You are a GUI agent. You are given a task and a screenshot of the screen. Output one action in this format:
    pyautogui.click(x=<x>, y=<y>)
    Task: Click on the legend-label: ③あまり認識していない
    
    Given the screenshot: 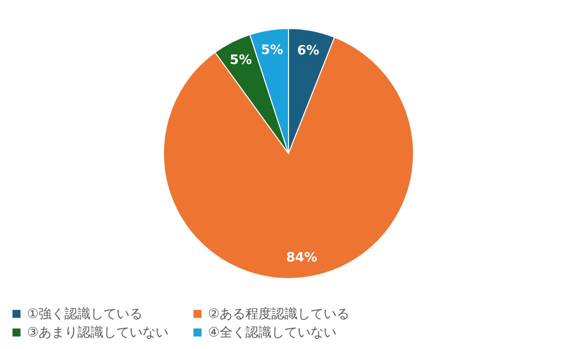 What is the action you would take?
    pyautogui.click(x=98, y=333)
    